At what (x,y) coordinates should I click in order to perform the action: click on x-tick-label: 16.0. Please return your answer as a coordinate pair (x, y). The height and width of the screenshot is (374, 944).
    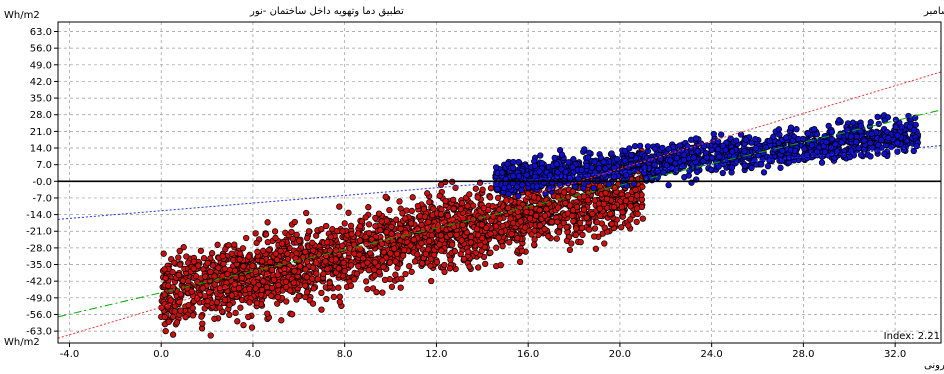
    Looking at the image, I should click on (528, 354).